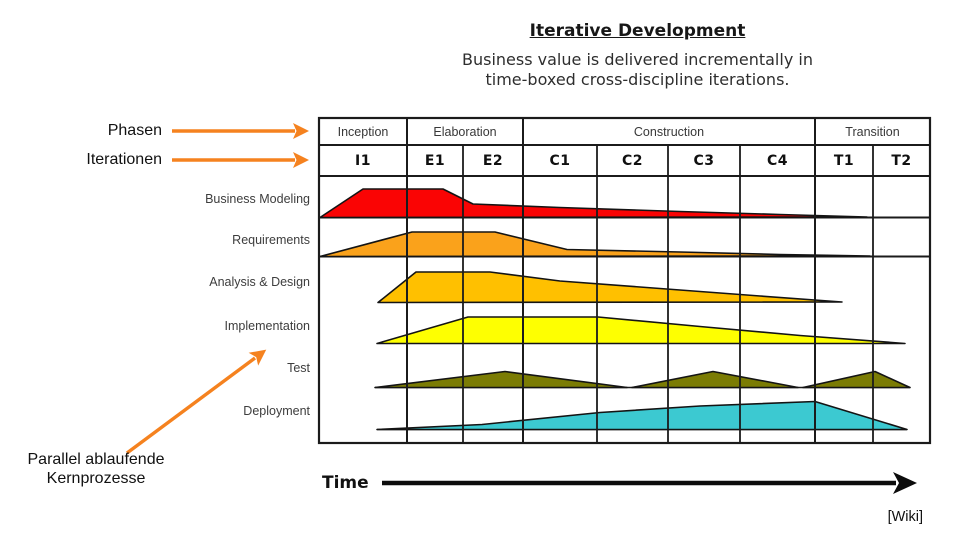 This screenshot has height=549, width=957. Describe the element at coordinates (276, 411) in the screenshot. I see `row-label-deployment: Deployment` at that location.